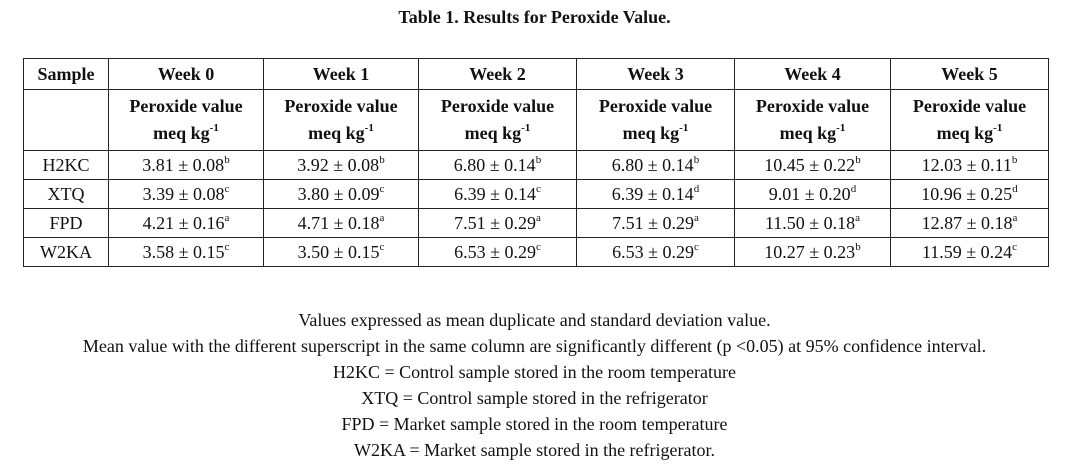 The image size is (1069, 464). Describe the element at coordinates (653, 251) in the screenshot. I see `mean-sd-value: 6.53 ± 0.29` at that location.